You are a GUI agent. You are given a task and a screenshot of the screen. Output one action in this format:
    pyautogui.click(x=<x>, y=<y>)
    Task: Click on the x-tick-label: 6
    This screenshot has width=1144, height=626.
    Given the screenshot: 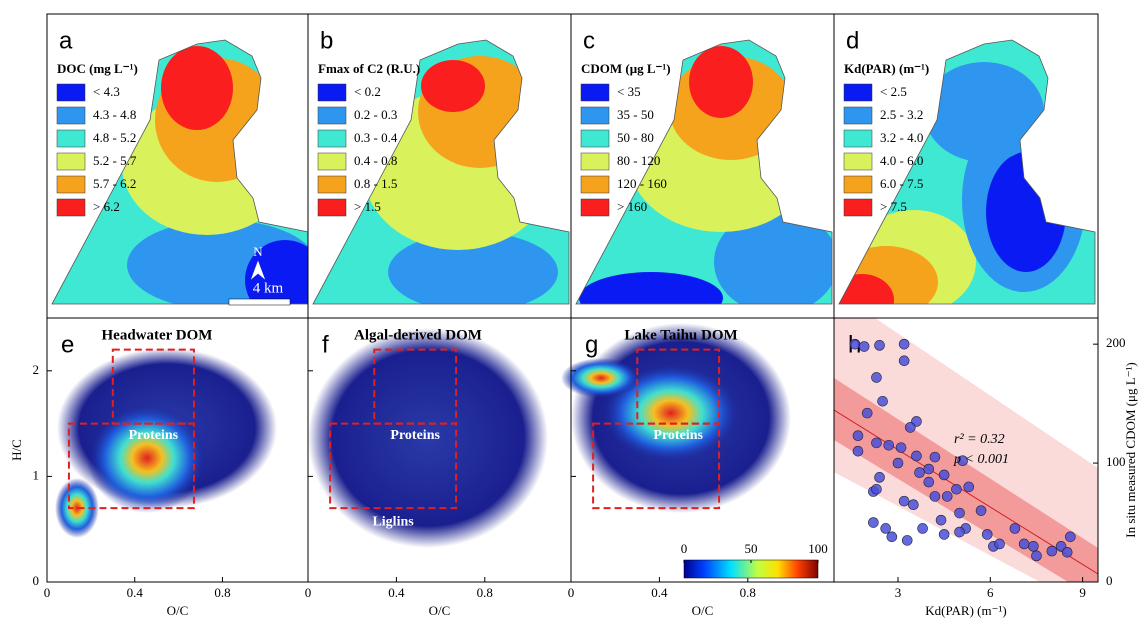 What is the action you would take?
    pyautogui.click(x=990, y=592)
    